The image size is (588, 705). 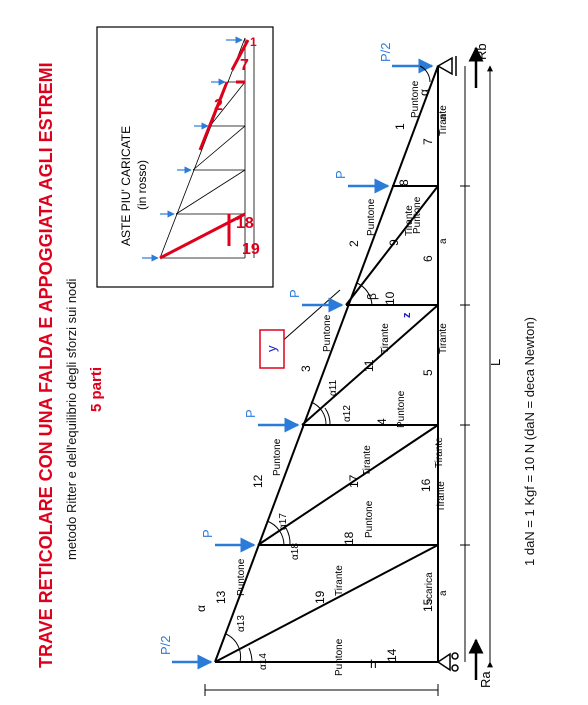 What do you see at coordinates (221, 597) in the screenshot?
I see `member-number-13: 13` at bounding box center [221, 597].